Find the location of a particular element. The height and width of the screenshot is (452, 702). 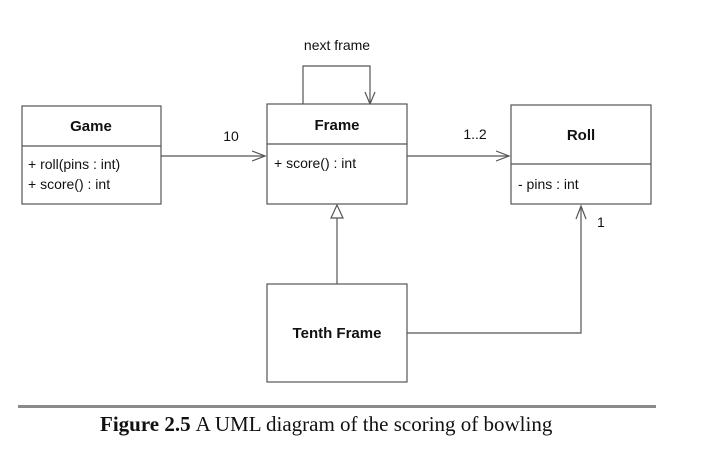

self-association-next-frame: next frame is located at coordinates (339, 71).